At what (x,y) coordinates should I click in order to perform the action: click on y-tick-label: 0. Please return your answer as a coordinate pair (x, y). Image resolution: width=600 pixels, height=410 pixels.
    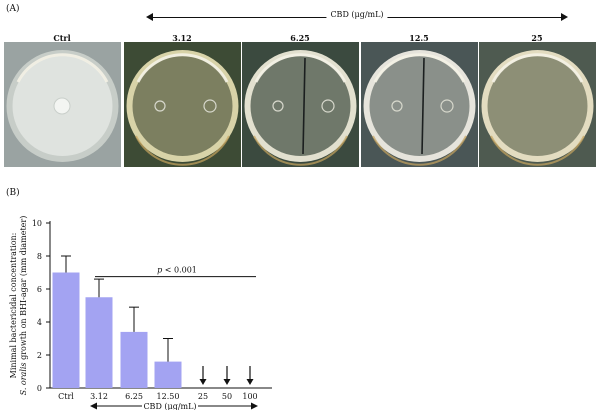
    Looking at the image, I should click on (39, 388).